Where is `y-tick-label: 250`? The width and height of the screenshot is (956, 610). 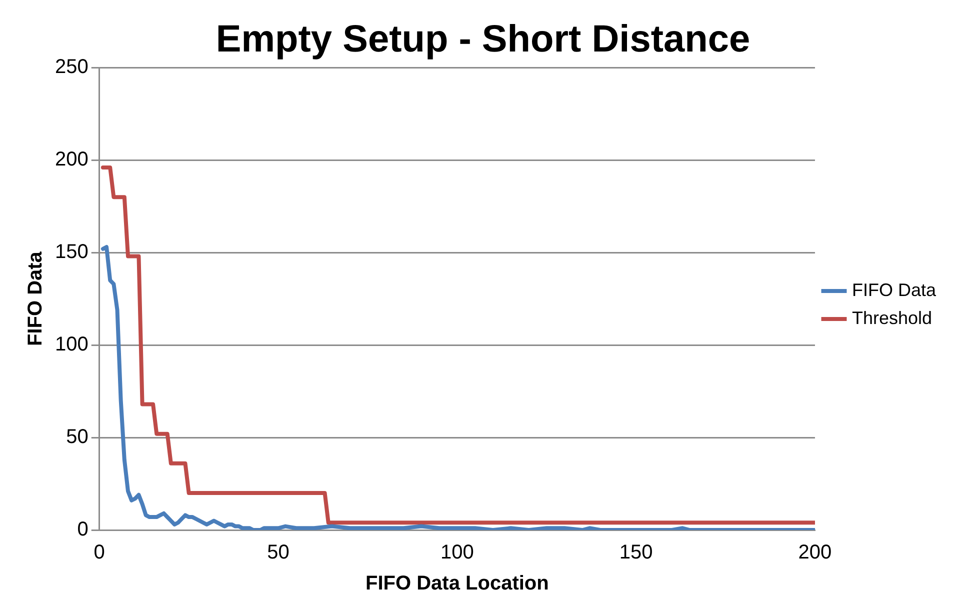
y-tick-label: 250 is located at coordinates (71, 67).